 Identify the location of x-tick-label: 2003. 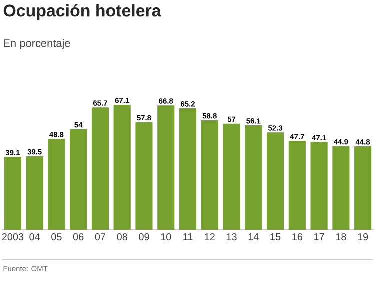
(13, 237).